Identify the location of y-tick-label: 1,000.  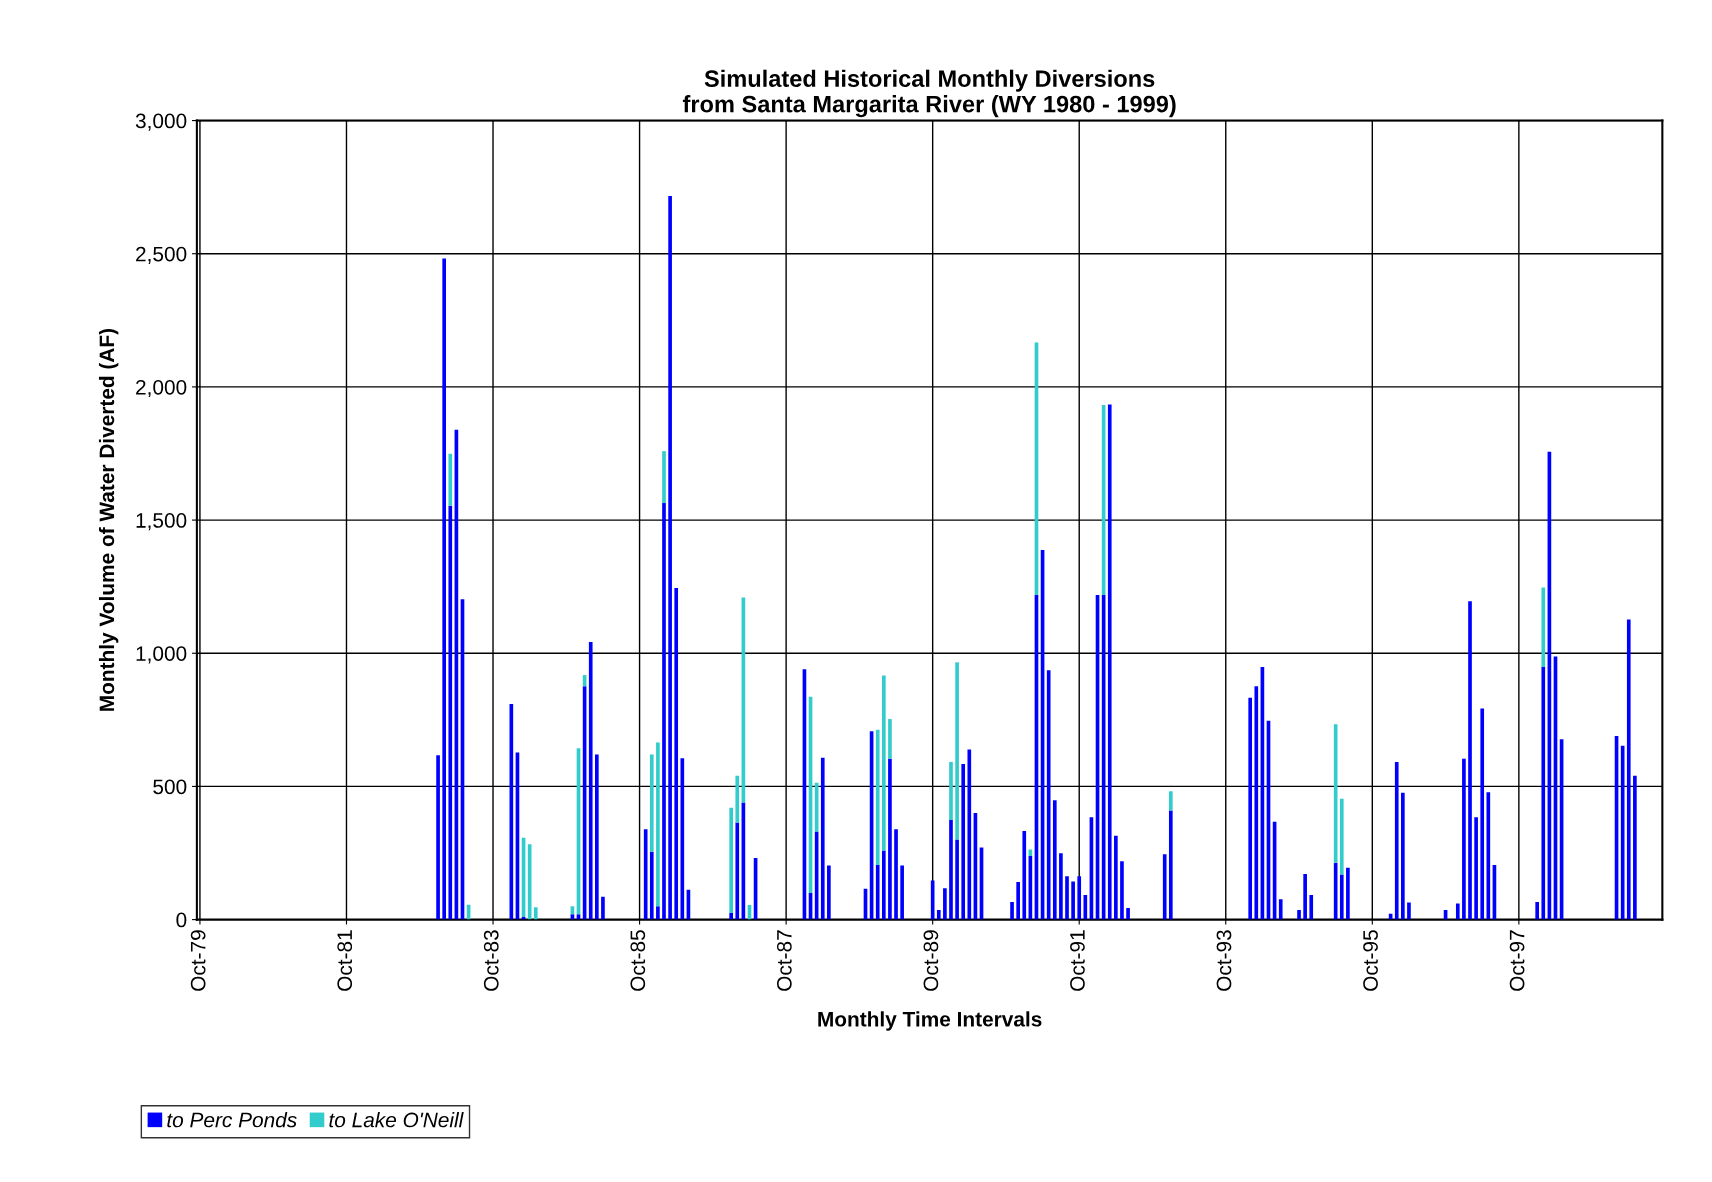
(161, 655).